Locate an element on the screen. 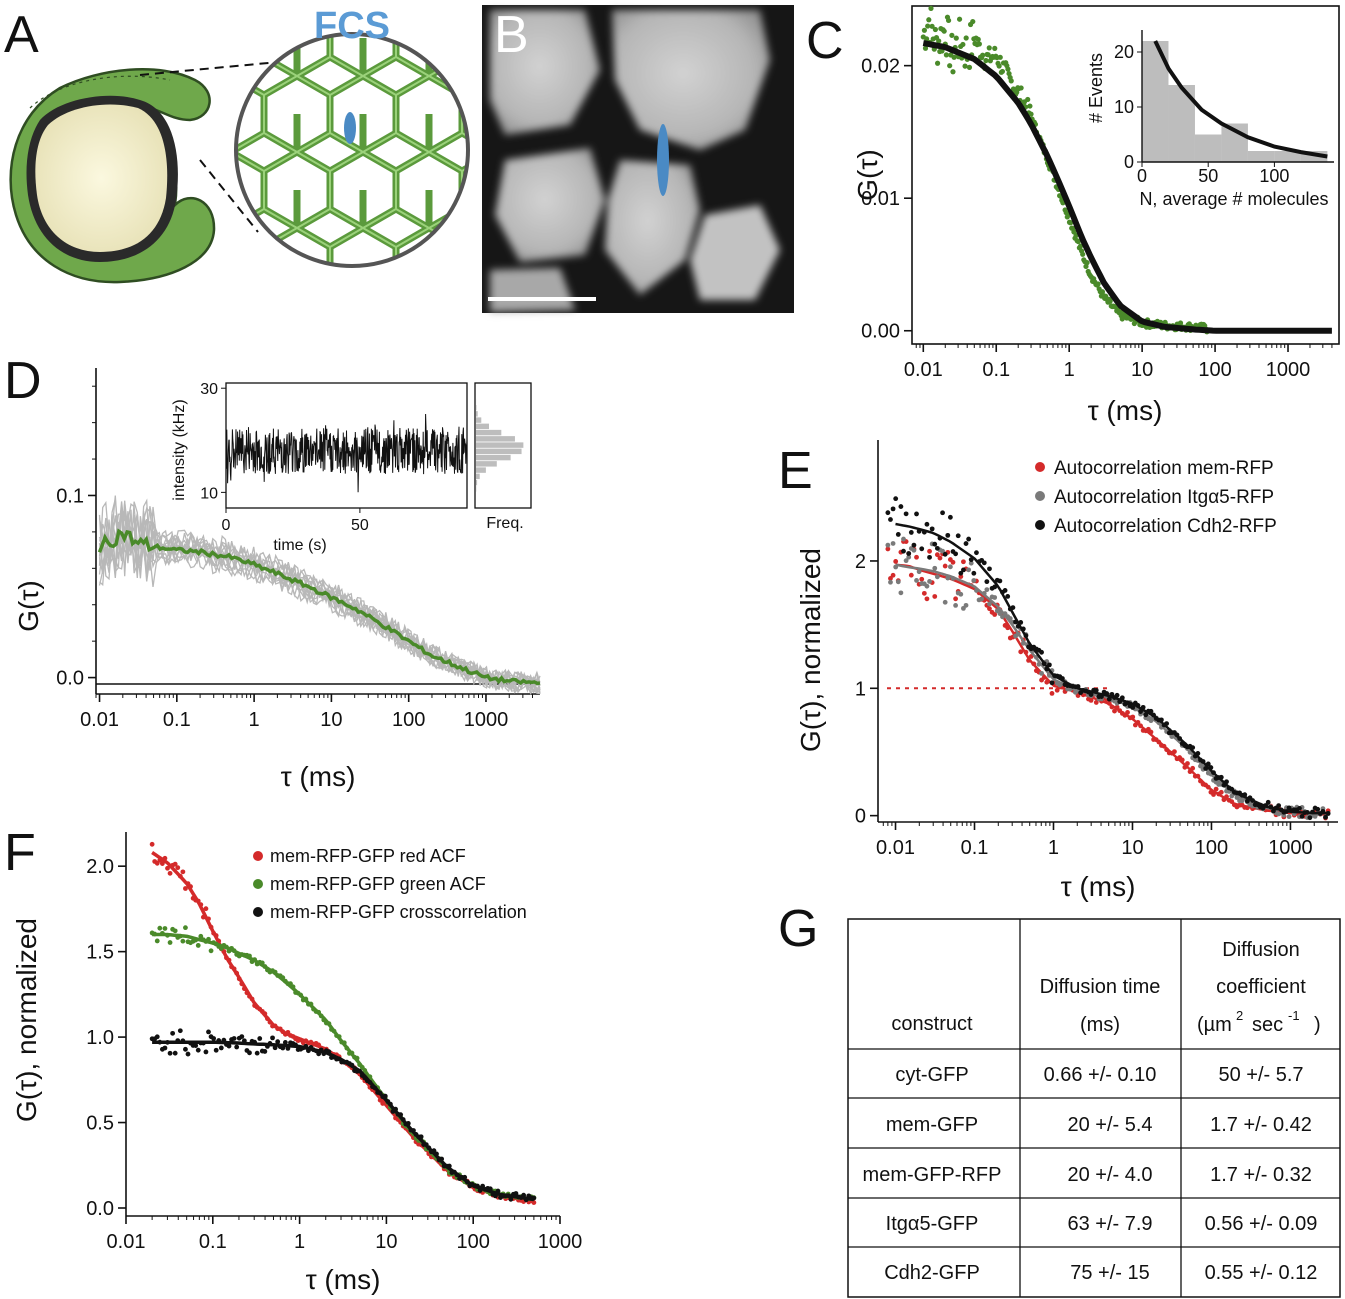  y-tick-label: 0.00 is located at coordinates (880, 332).